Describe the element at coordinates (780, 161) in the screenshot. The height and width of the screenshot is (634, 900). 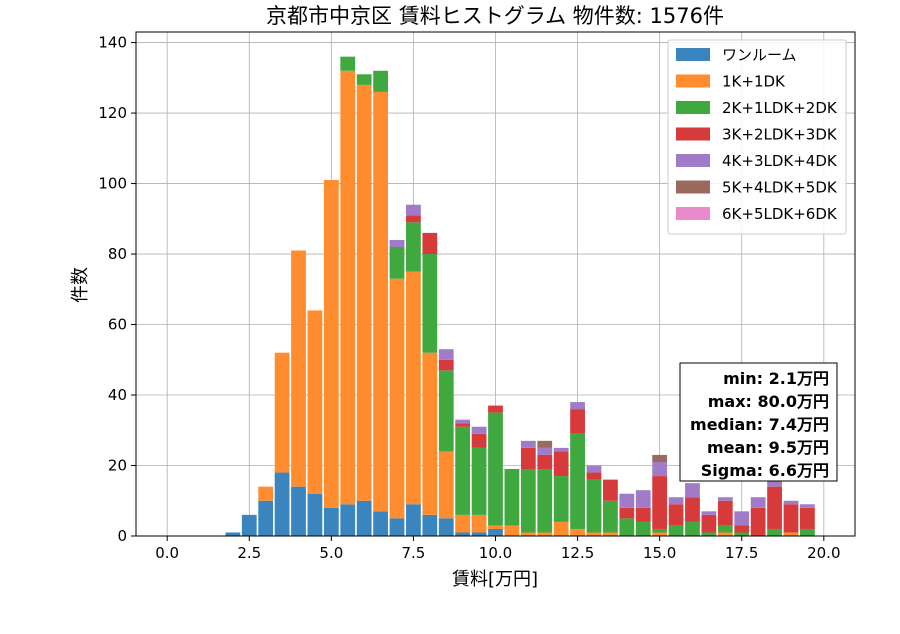
I see `legend-label: 4K+3LDK+4DK` at that location.